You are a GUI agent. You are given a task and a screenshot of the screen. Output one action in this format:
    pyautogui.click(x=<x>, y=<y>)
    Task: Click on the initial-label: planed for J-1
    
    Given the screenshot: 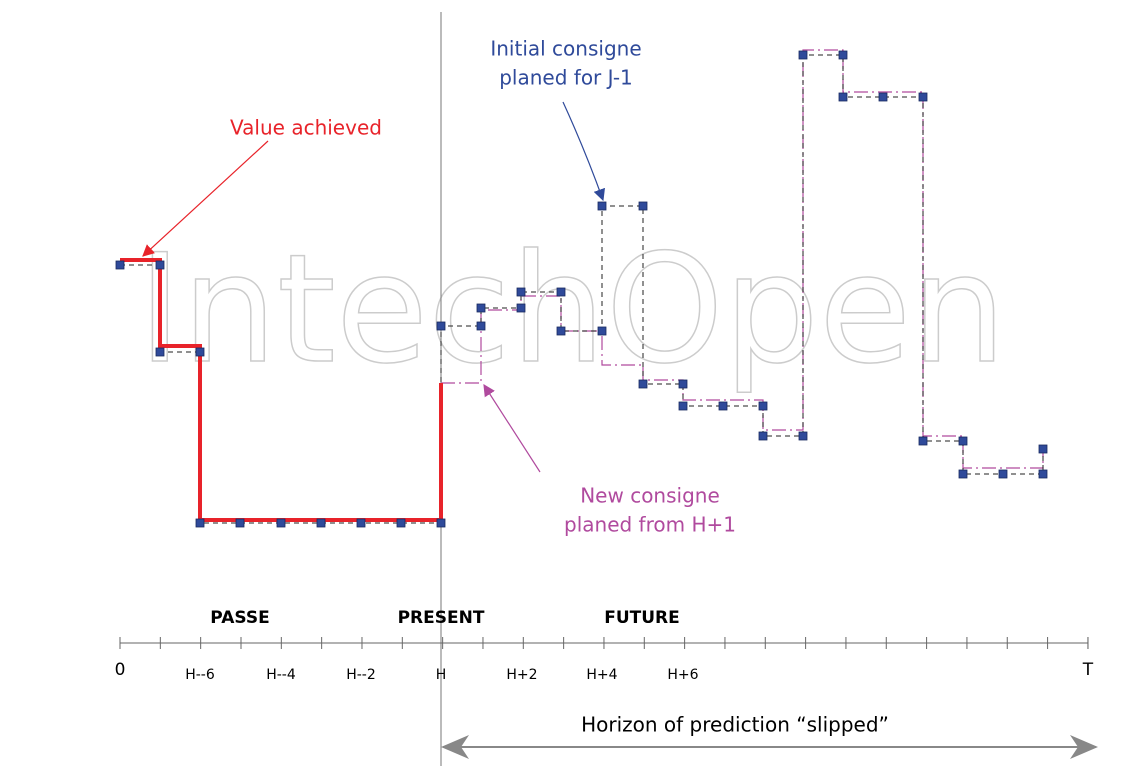 What is the action you would take?
    pyautogui.click(x=566, y=78)
    